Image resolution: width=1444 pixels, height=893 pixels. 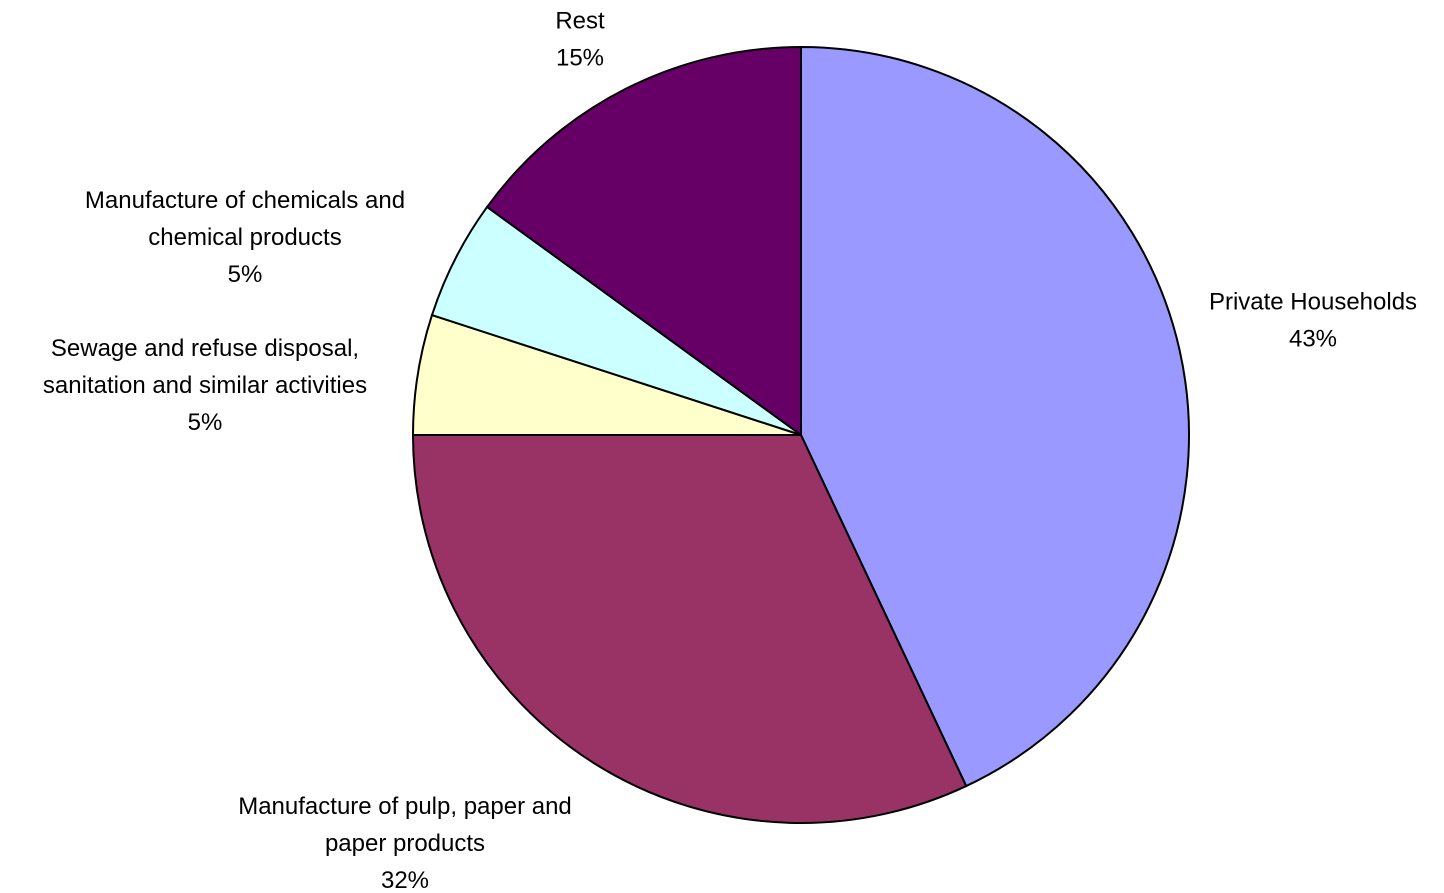 What do you see at coordinates (1313, 321) in the screenshot?
I see `slice-label-0: Private Households 43%` at bounding box center [1313, 321].